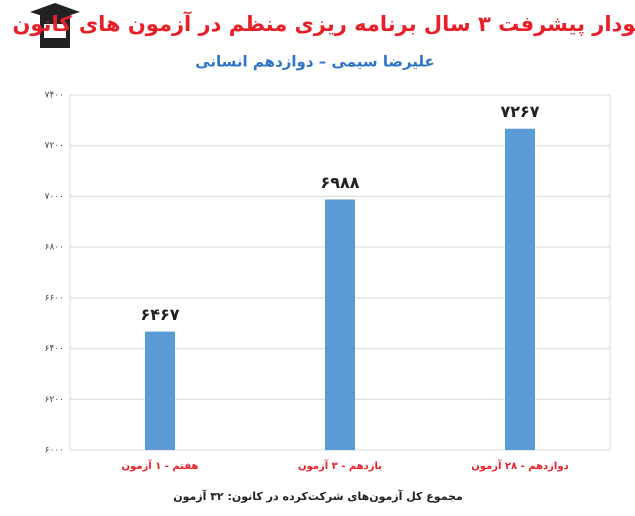 The width and height of the screenshot is (635, 516). What do you see at coordinates (54, 400) in the screenshot?
I see `y-tick-label: ۶۲۰۰` at bounding box center [54, 400].